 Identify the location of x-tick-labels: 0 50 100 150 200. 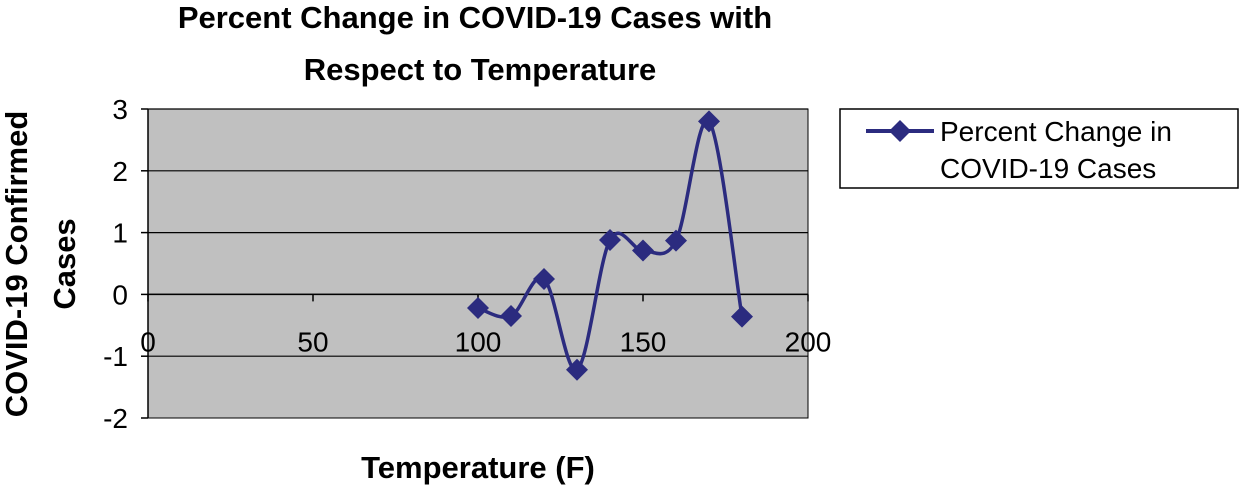
(485, 341).